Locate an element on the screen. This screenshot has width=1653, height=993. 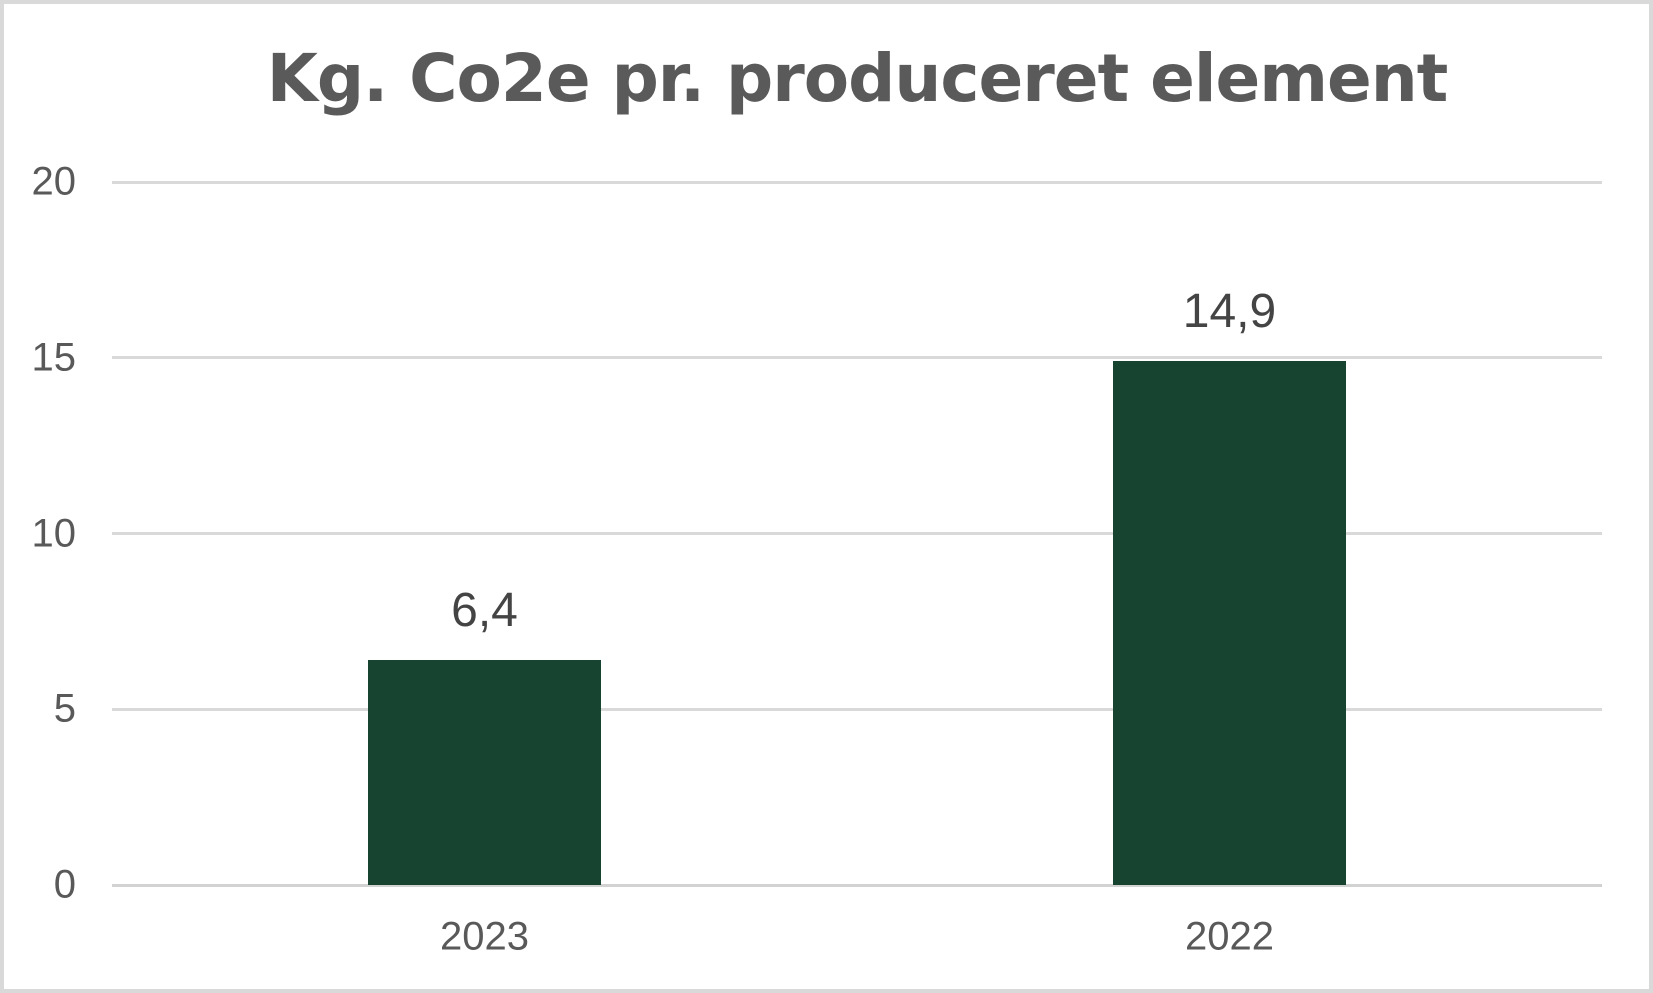
bar-2022 is located at coordinates (1229, 623).